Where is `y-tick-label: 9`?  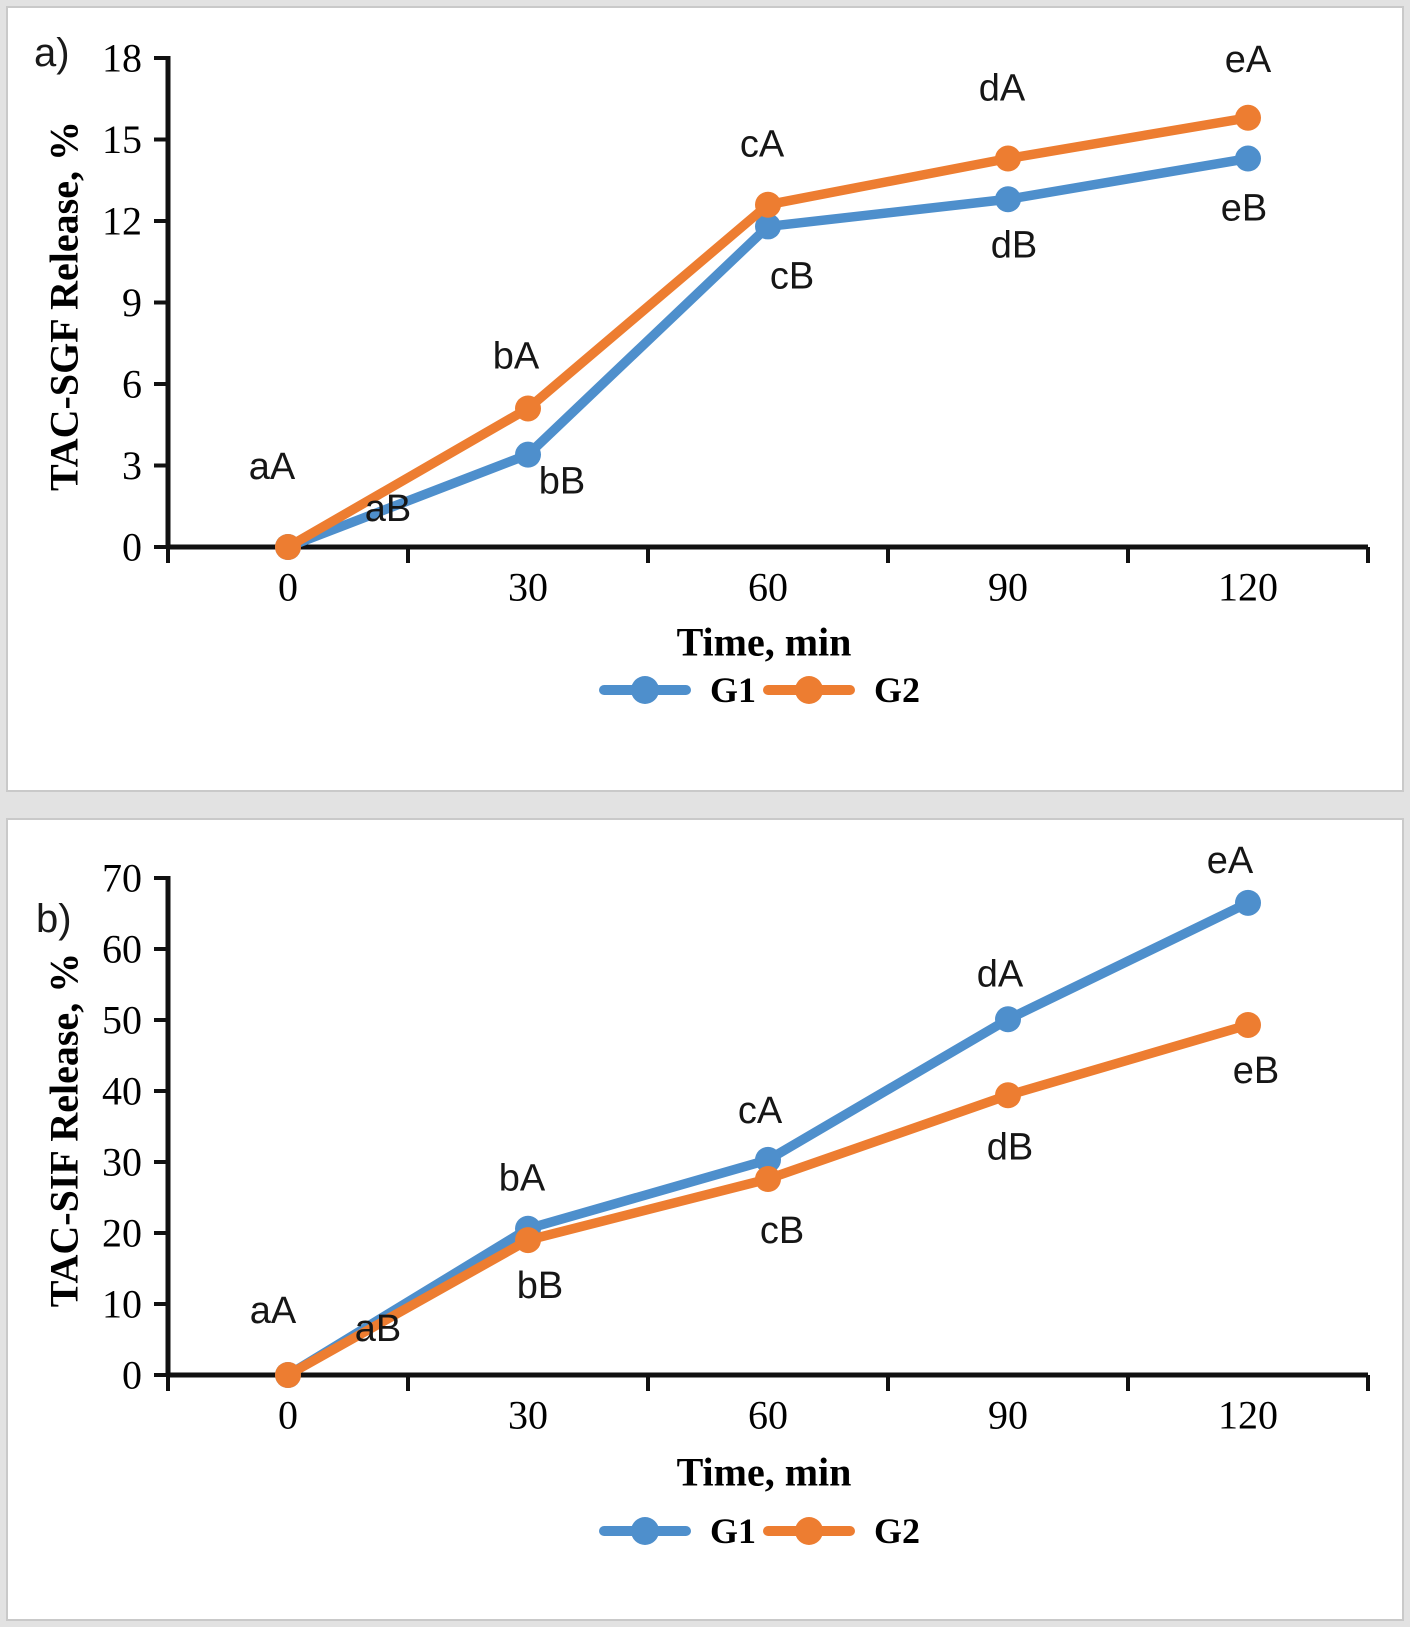 y-tick-label: 9 is located at coordinates (132, 302).